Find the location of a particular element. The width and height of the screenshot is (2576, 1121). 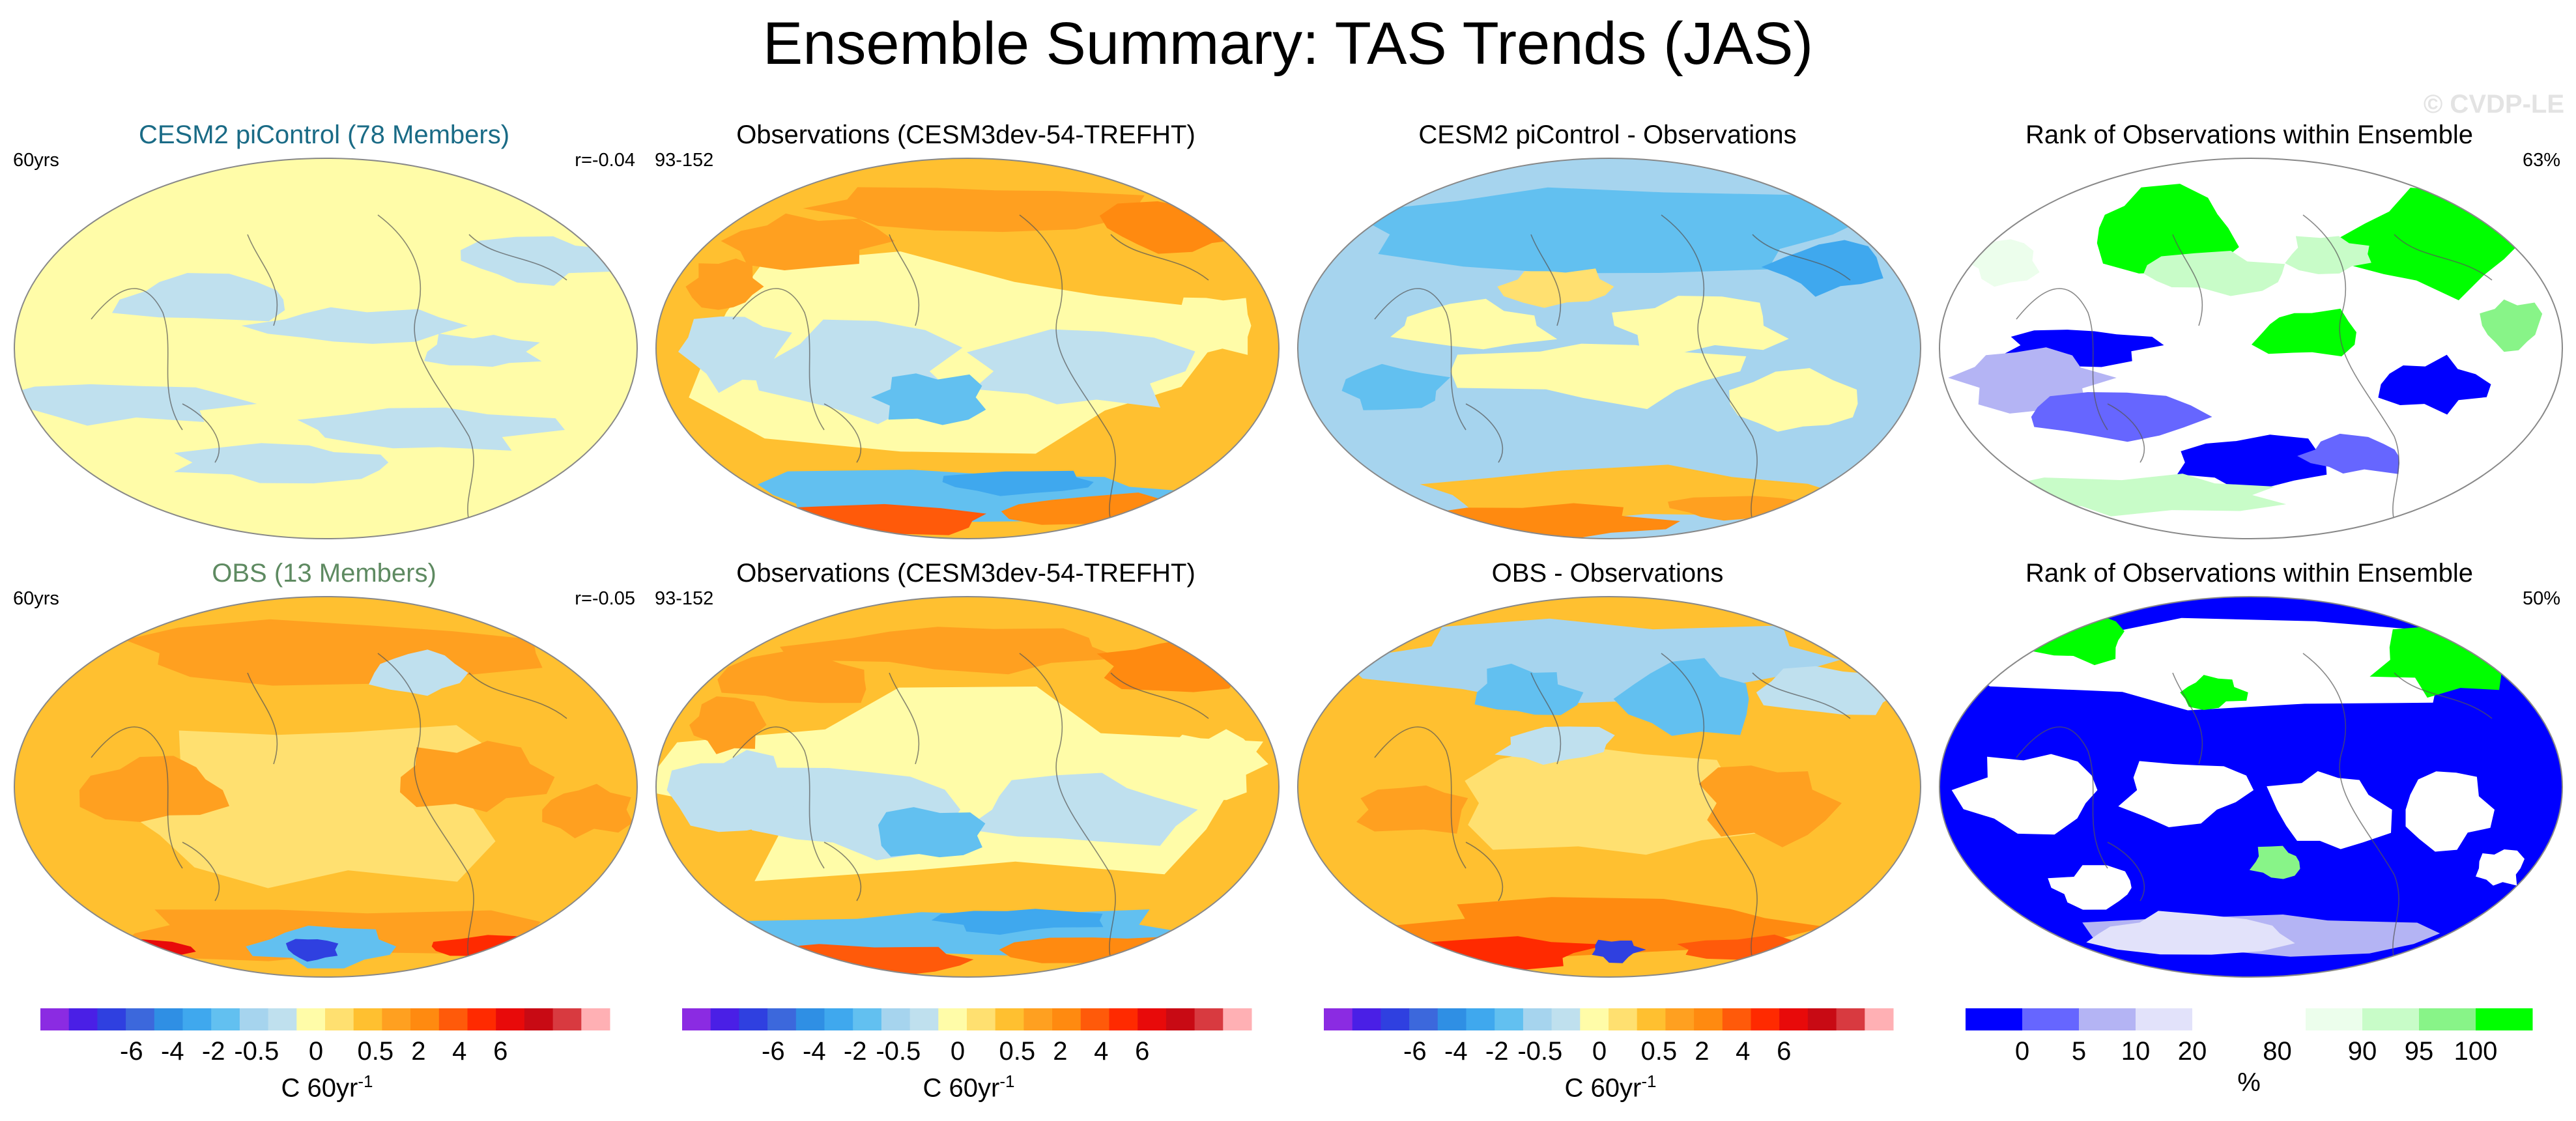

watermark: © CVDP-LE is located at coordinates (2493, 104).